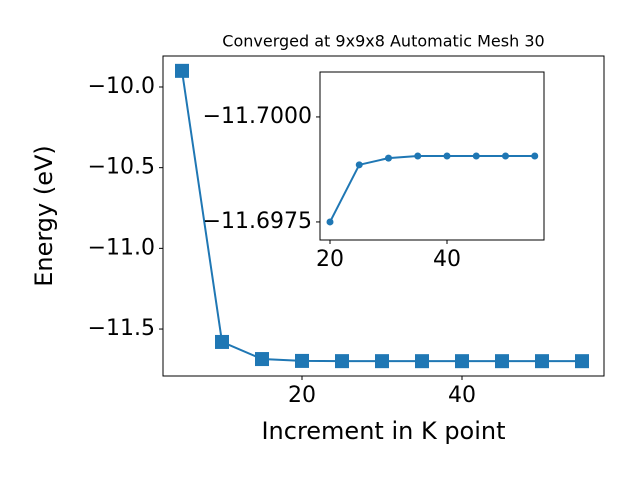  What do you see at coordinates (44, 216) in the screenshot?
I see `y-axis-label: Energy (eV)` at bounding box center [44, 216].